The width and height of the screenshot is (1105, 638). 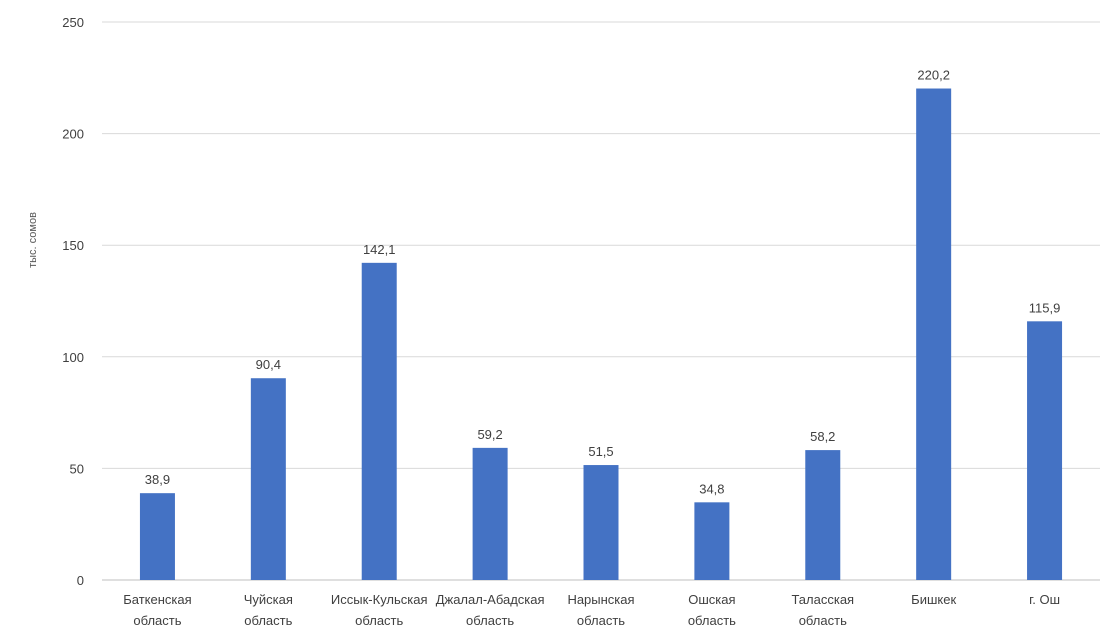 I want to click on data-label: 115,9, so click(x=1045, y=307).